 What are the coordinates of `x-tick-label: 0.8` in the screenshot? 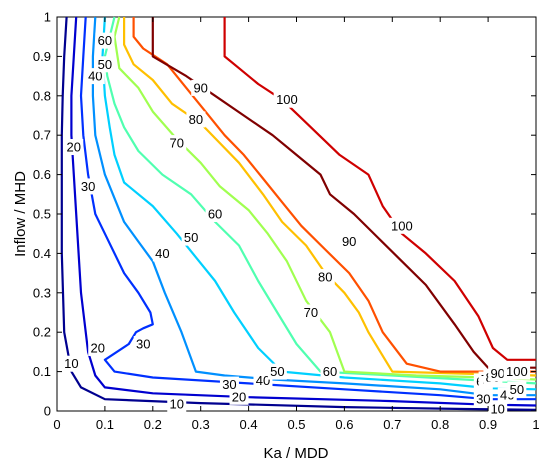 It's located at (440, 424).